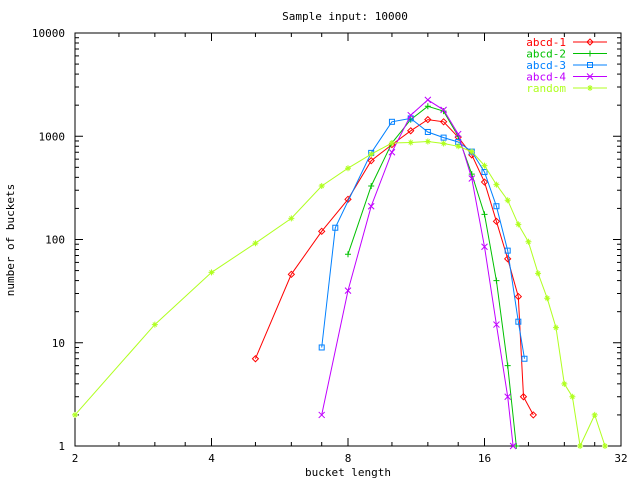  I want to click on y-tick-label: 1, so click(61, 446).